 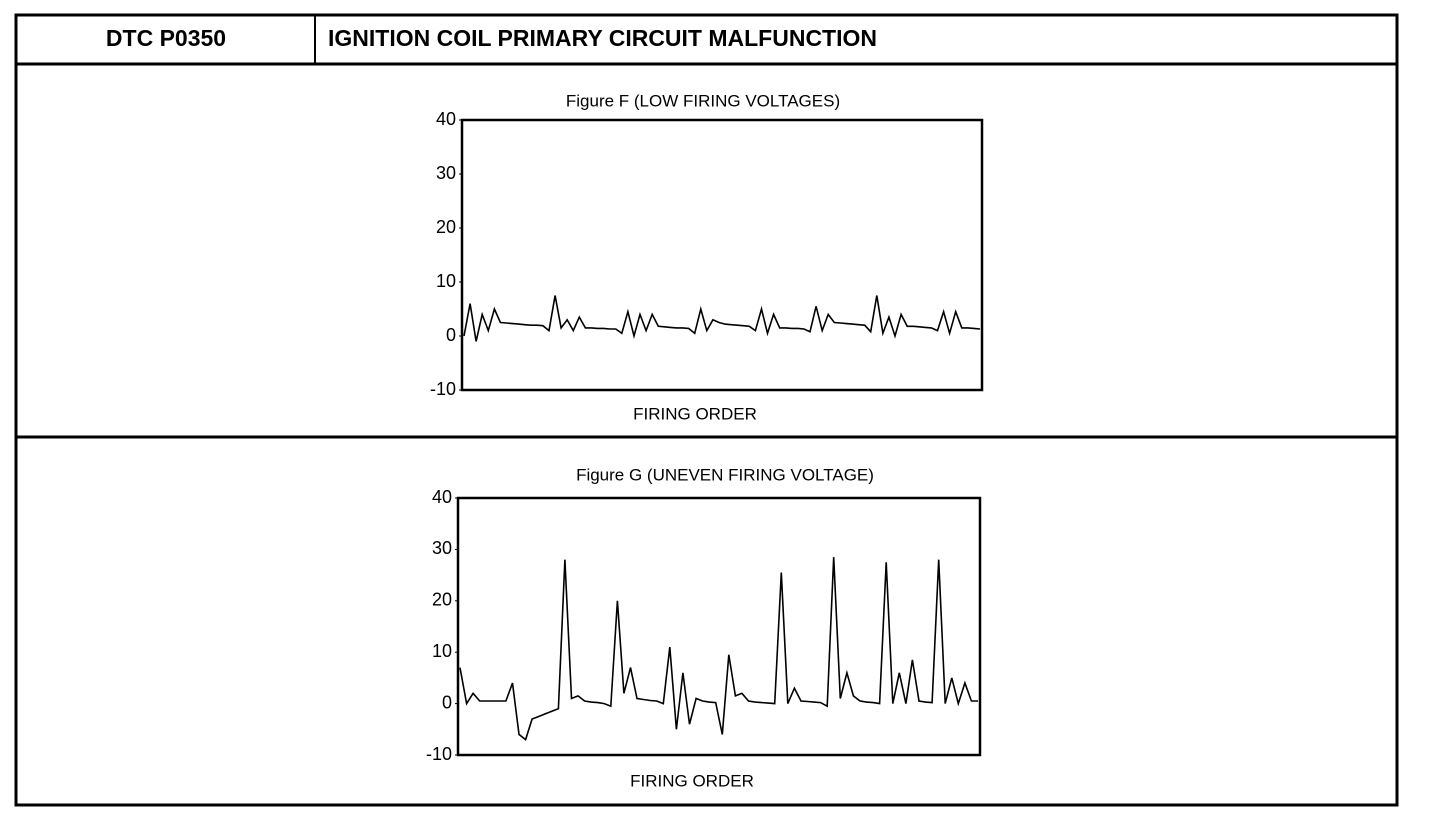 What do you see at coordinates (166, 38) in the screenshot?
I see `dtc-code: DTC P0350` at bounding box center [166, 38].